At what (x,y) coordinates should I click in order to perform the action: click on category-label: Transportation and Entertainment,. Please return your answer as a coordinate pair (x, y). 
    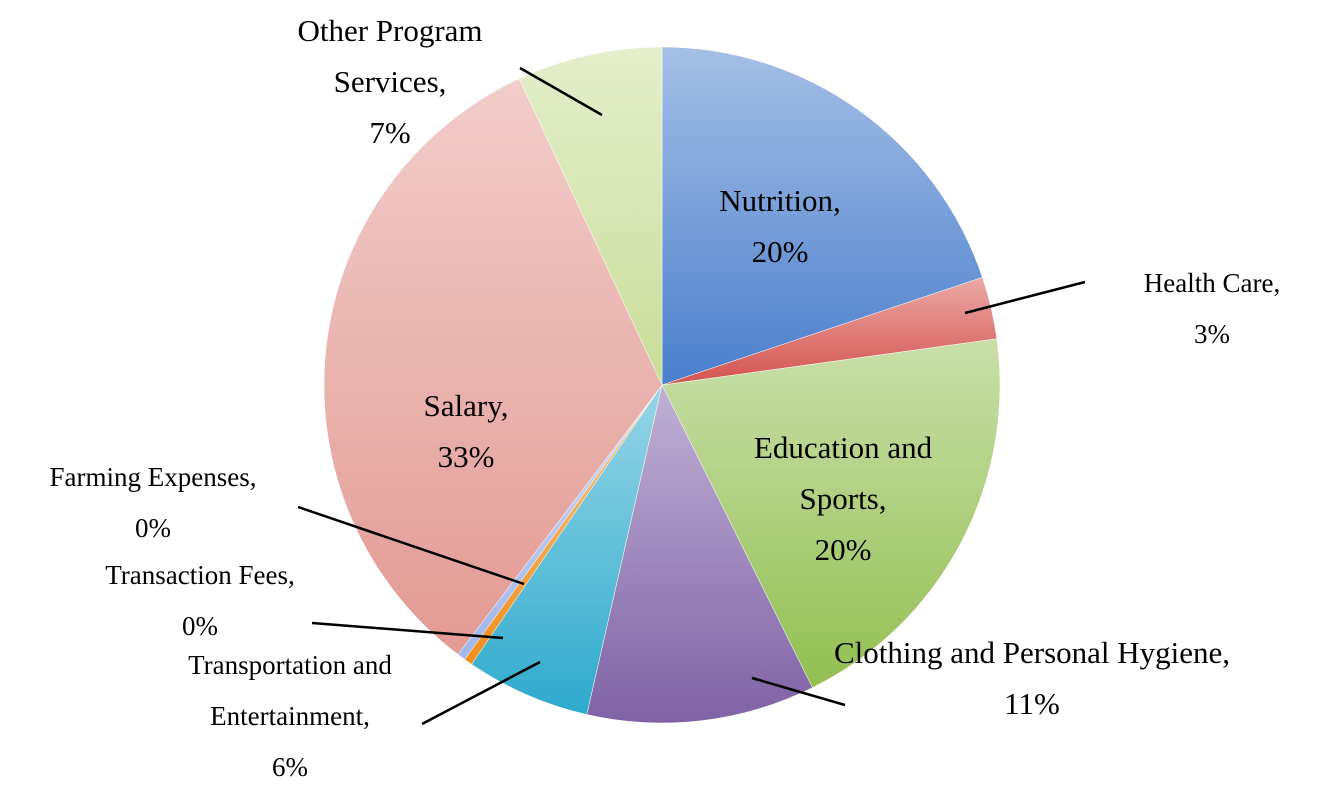
    Looking at the image, I should click on (290, 690).